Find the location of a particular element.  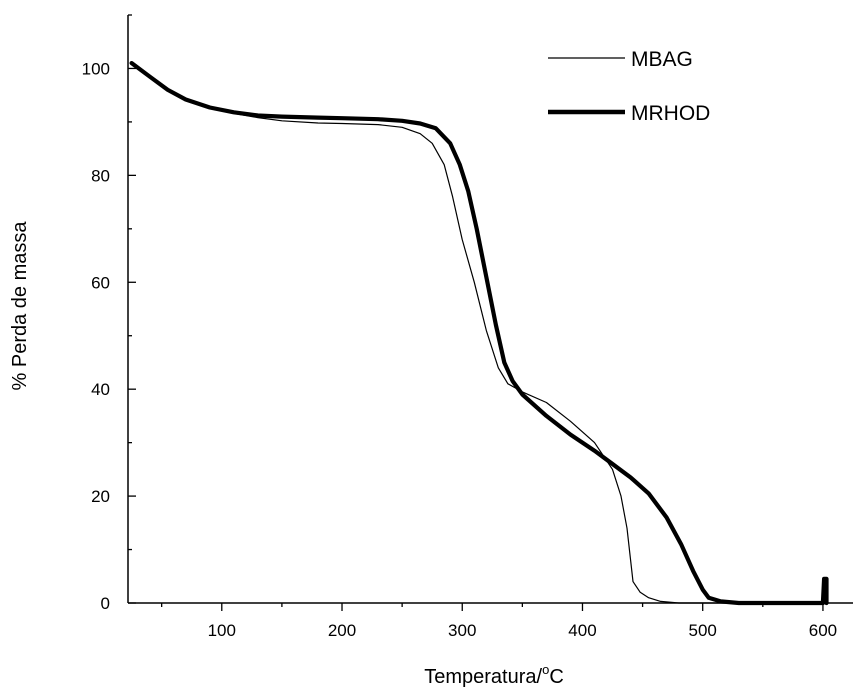

y-tick-label: 100 is located at coordinates (96, 68).